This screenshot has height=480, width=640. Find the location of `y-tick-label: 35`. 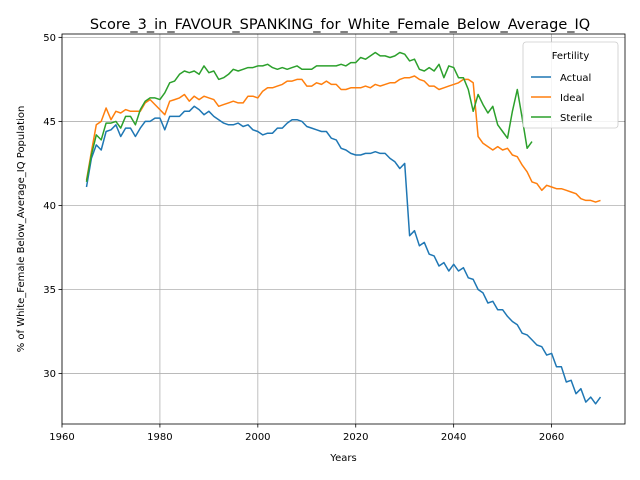

y-tick-label: 35 is located at coordinates (49, 290).